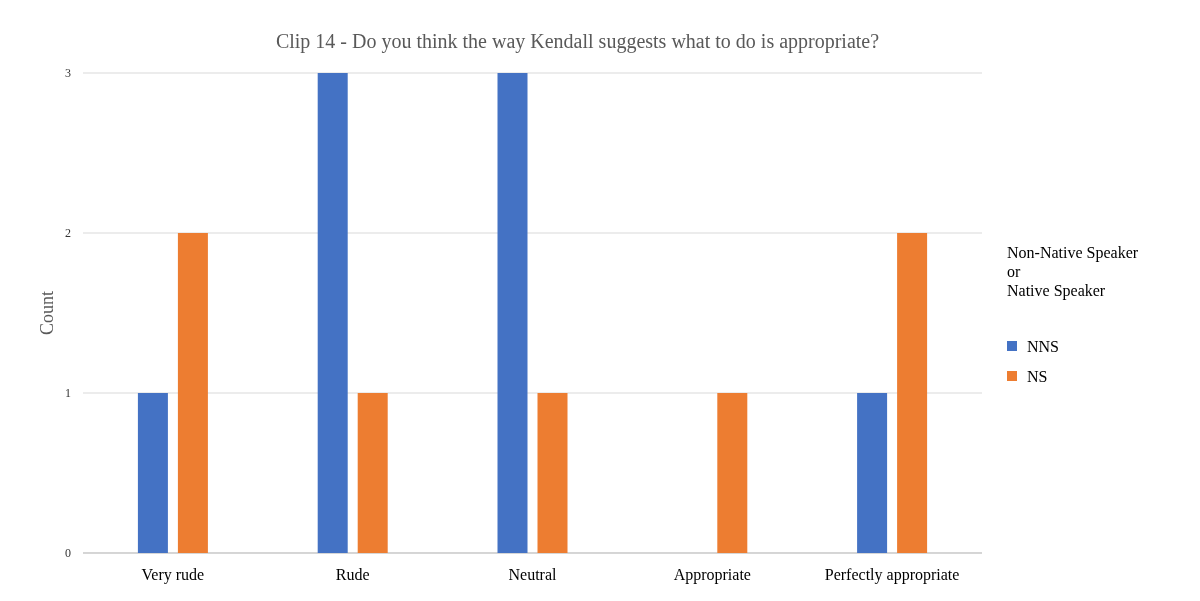  I want to click on y-tick-label: 1, so click(68, 393).